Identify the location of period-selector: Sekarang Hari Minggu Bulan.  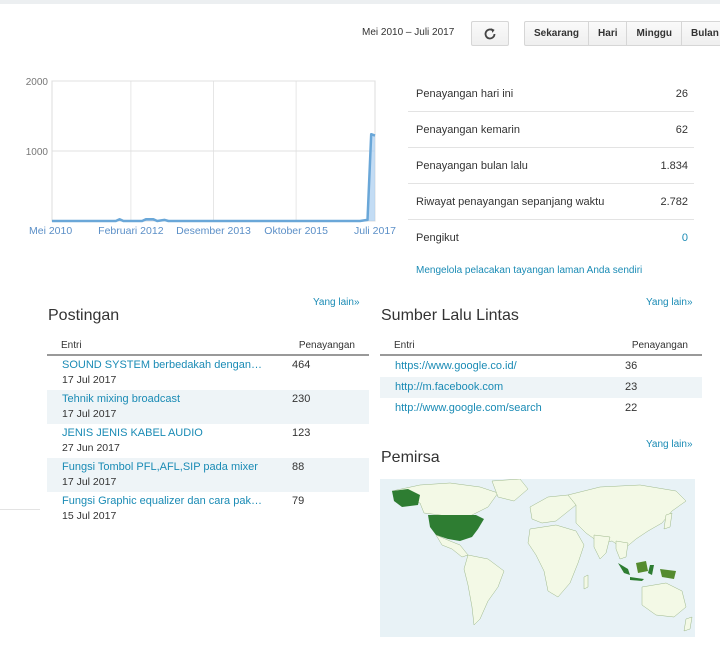
(622, 33).